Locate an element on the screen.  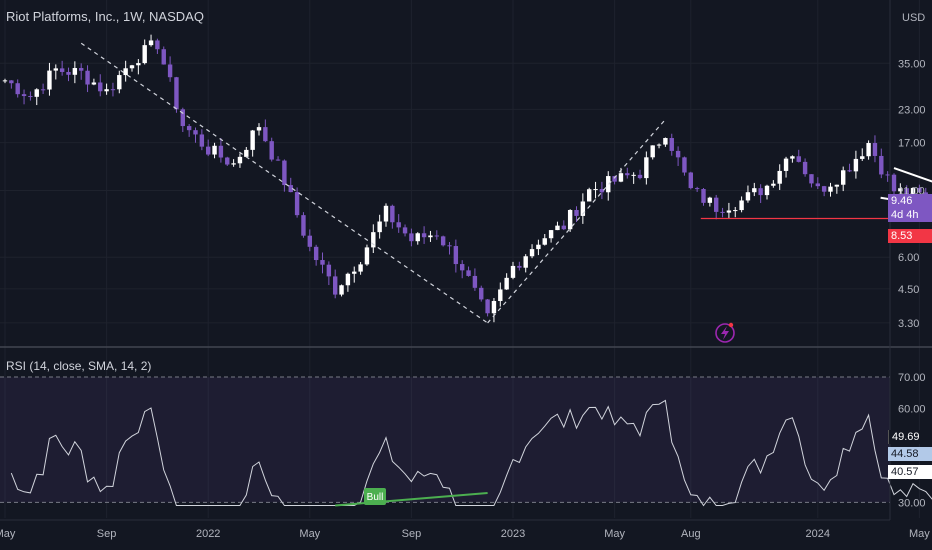
bull-divergence-label: Bull is located at coordinates (375, 496).